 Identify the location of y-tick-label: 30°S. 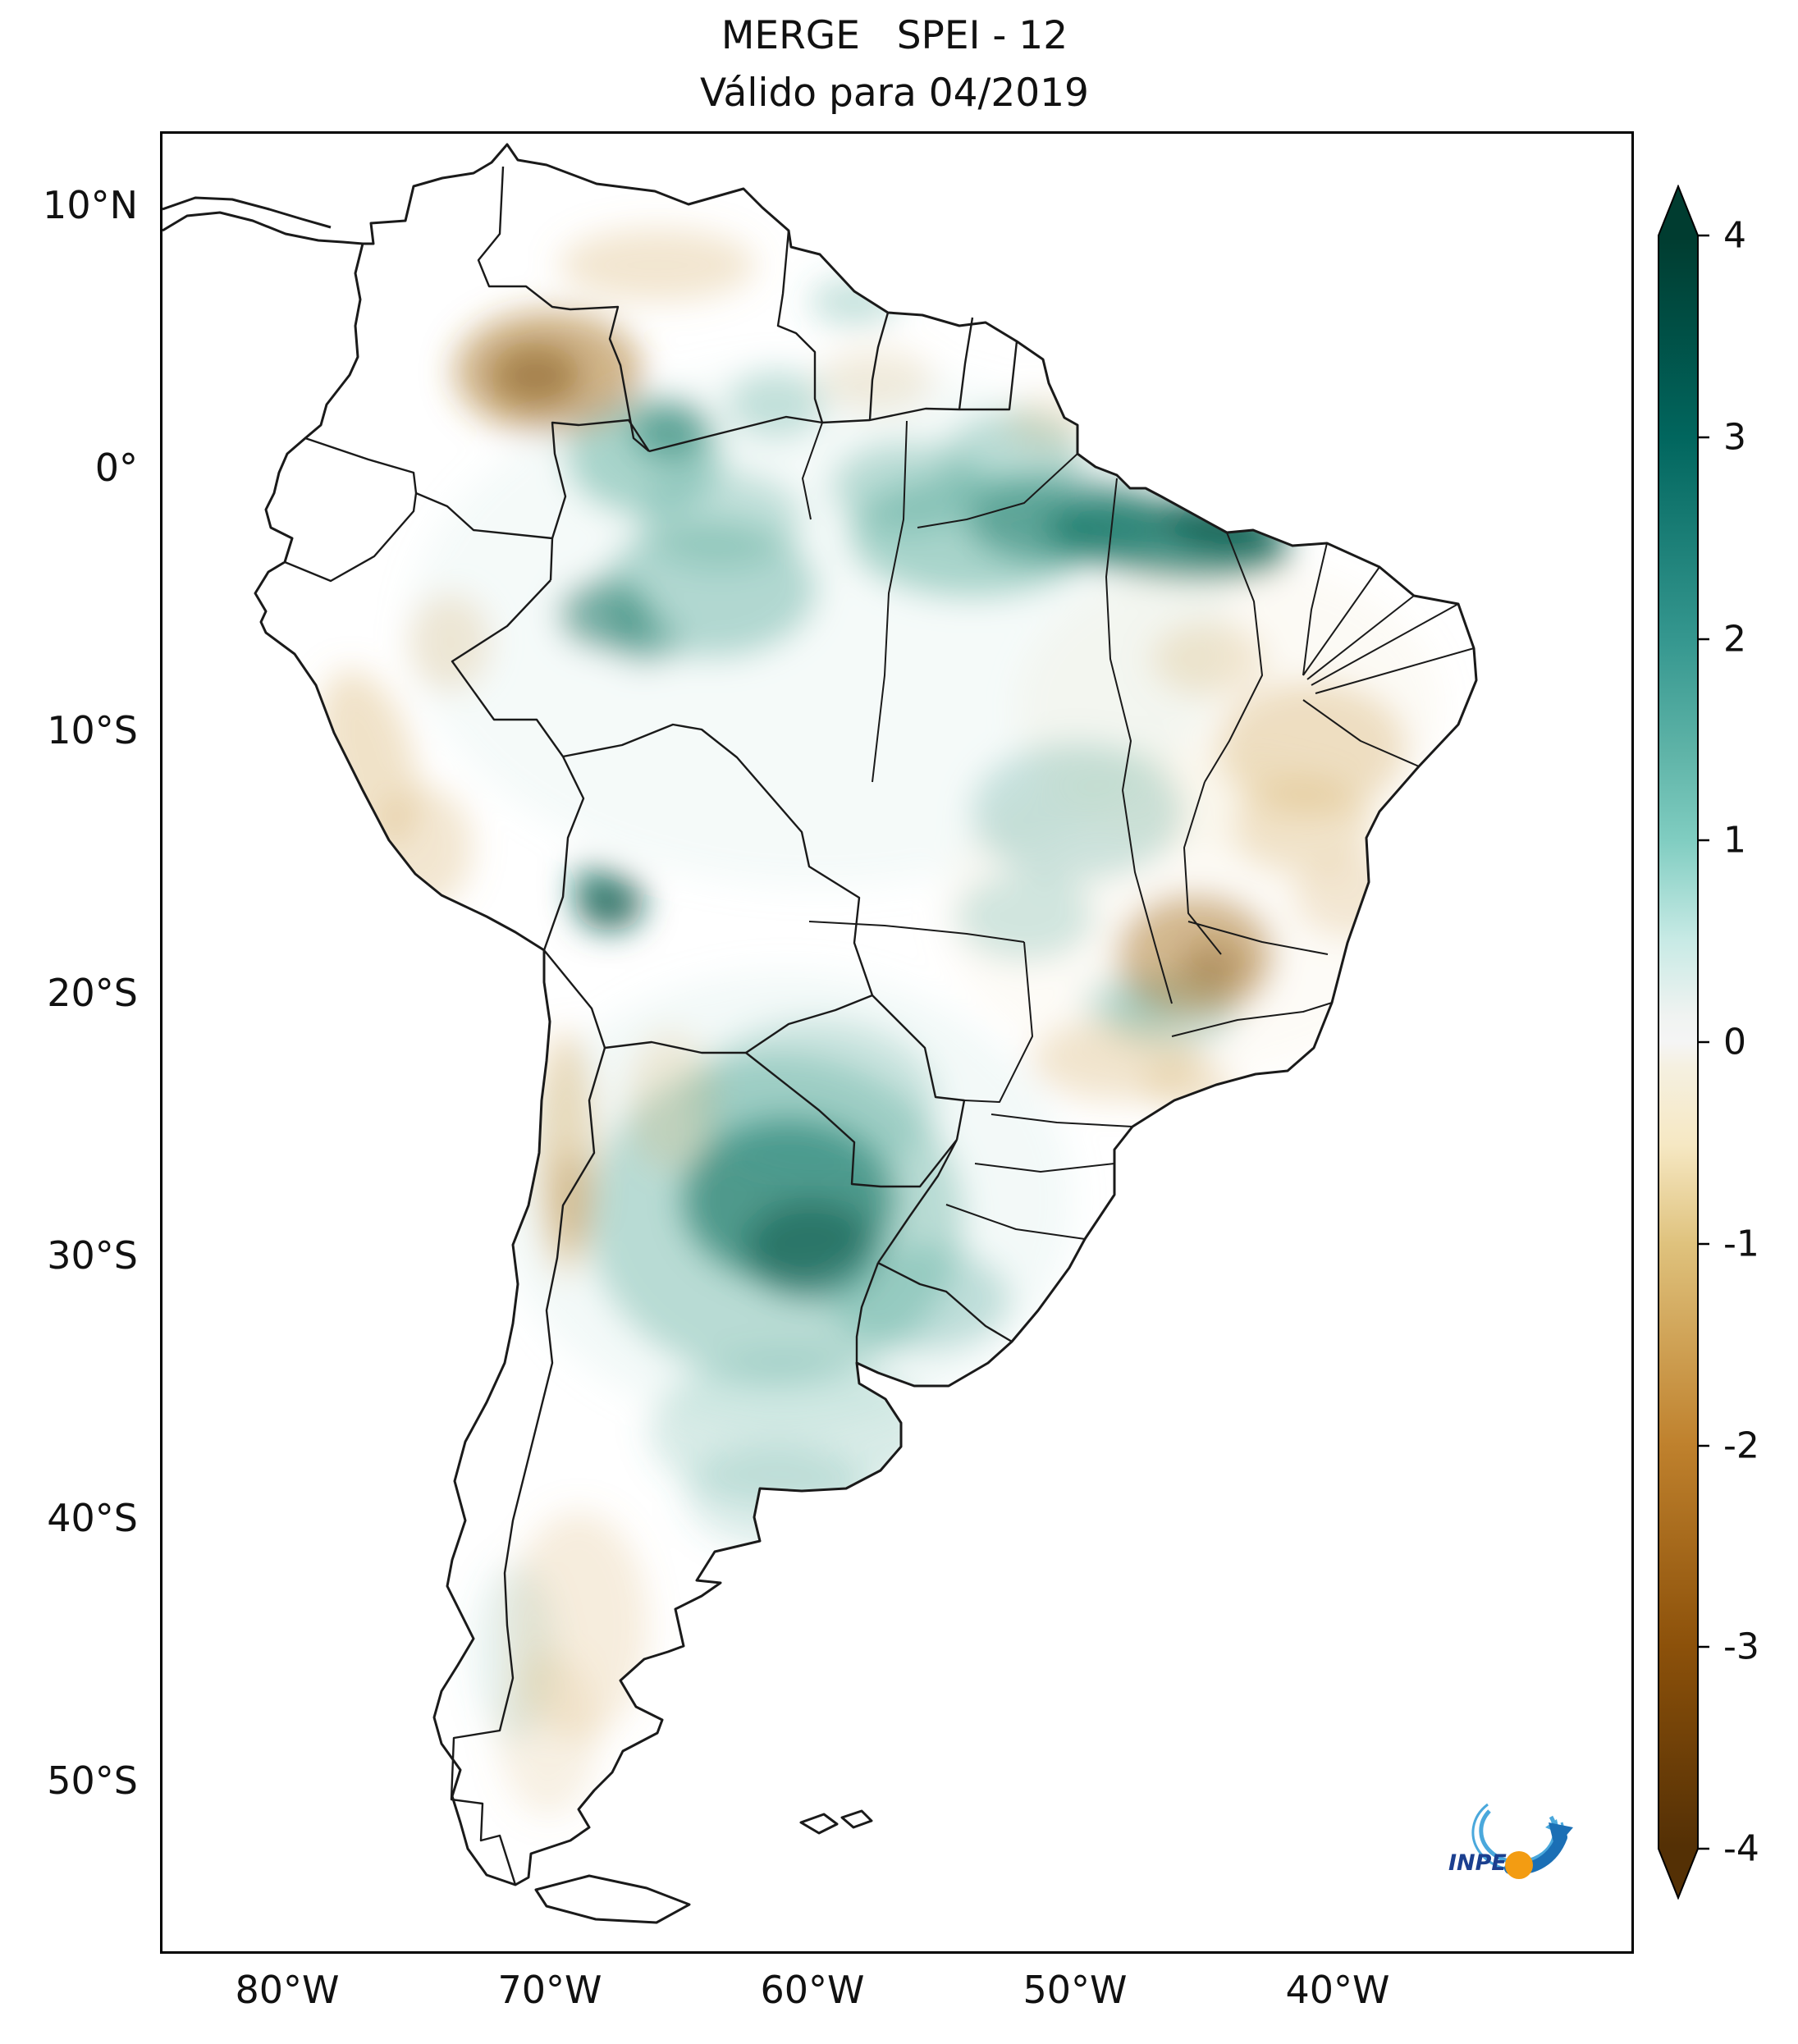
(92, 1255).